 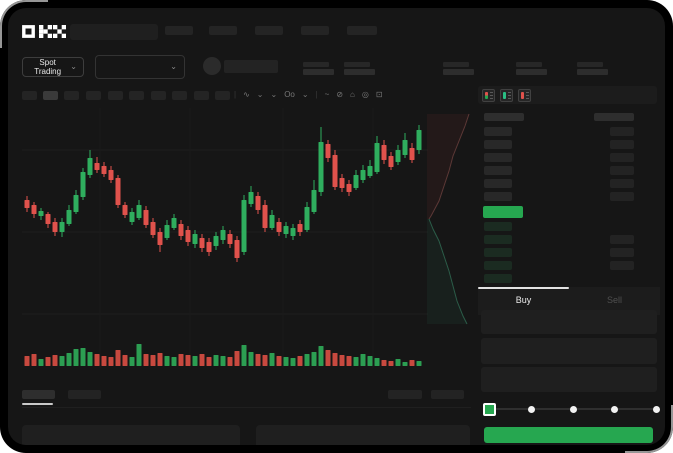 I want to click on chart-tools: | ∿ ⌄ ⌄ Oo ⌄ | ~ ⊘ ⌂ ◎ ⊡, so click(x=308, y=95).